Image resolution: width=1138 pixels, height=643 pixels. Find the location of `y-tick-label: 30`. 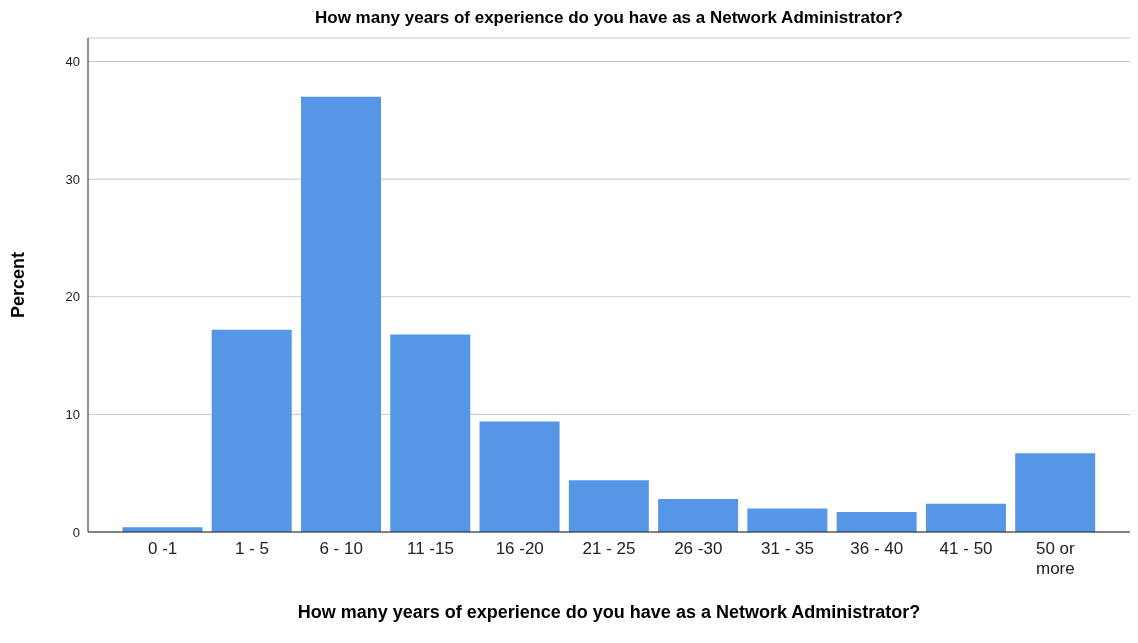

y-tick-label: 30 is located at coordinates (72, 179).